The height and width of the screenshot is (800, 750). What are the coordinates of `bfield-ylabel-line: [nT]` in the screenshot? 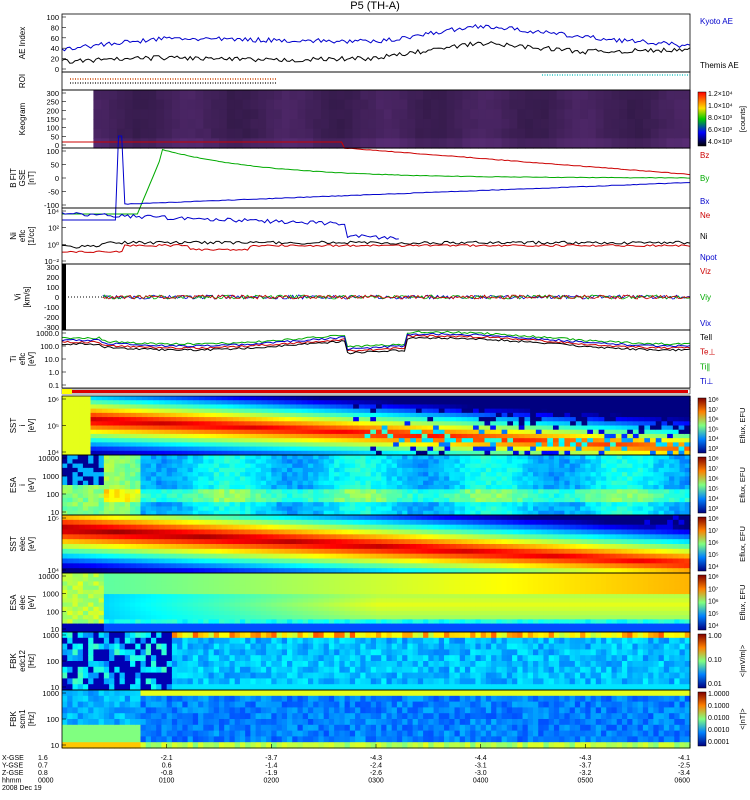 It's located at (31, 178).